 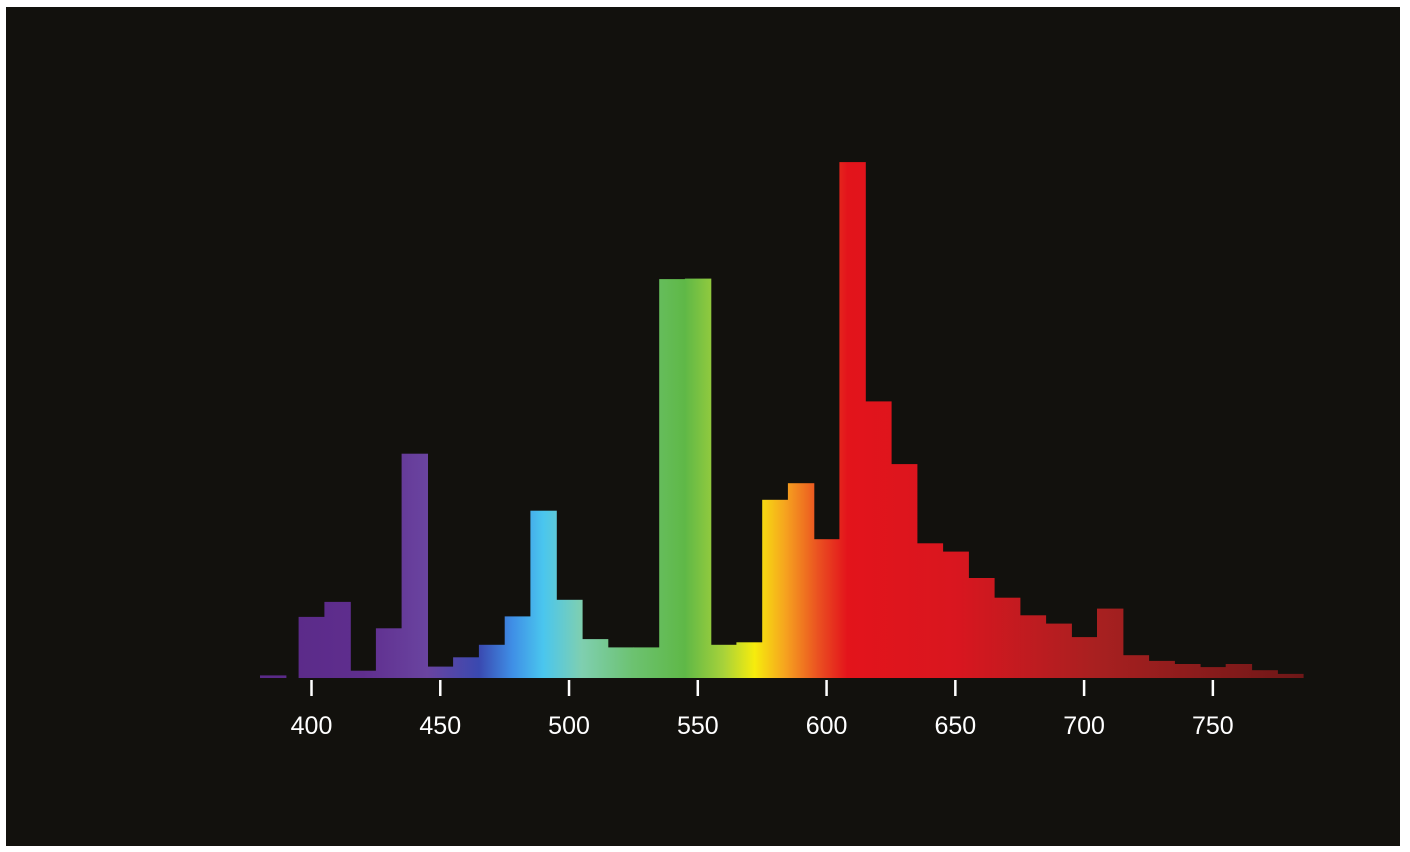 What do you see at coordinates (1213, 726) in the screenshot?
I see `x-tick-label: 750` at bounding box center [1213, 726].